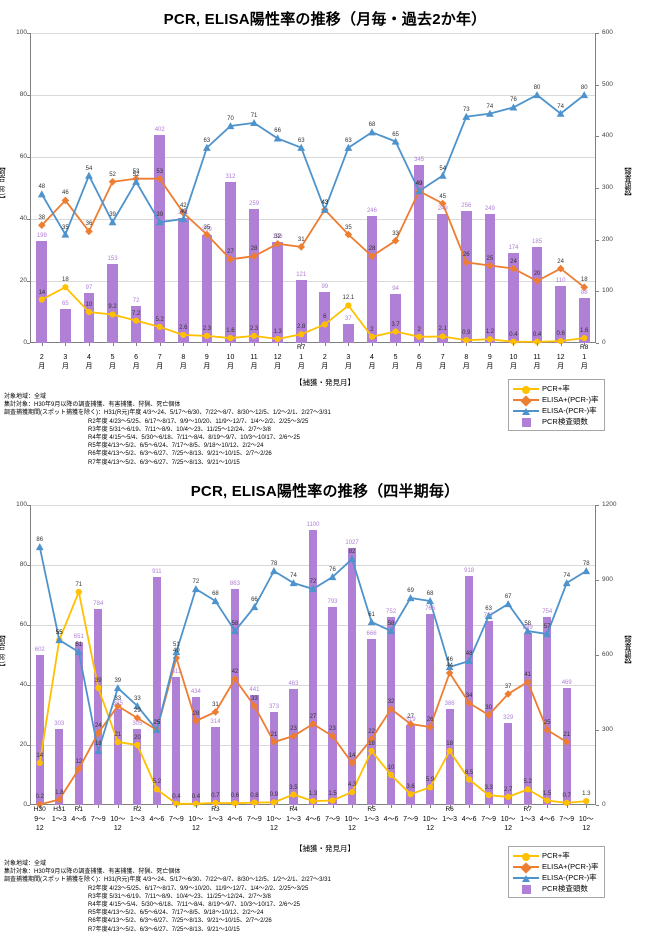  What do you see at coordinates (2, 182) in the screenshot?
I see `monthly-y-axis-title-left: 【割合（%）】` at bounding box center [2, 182].